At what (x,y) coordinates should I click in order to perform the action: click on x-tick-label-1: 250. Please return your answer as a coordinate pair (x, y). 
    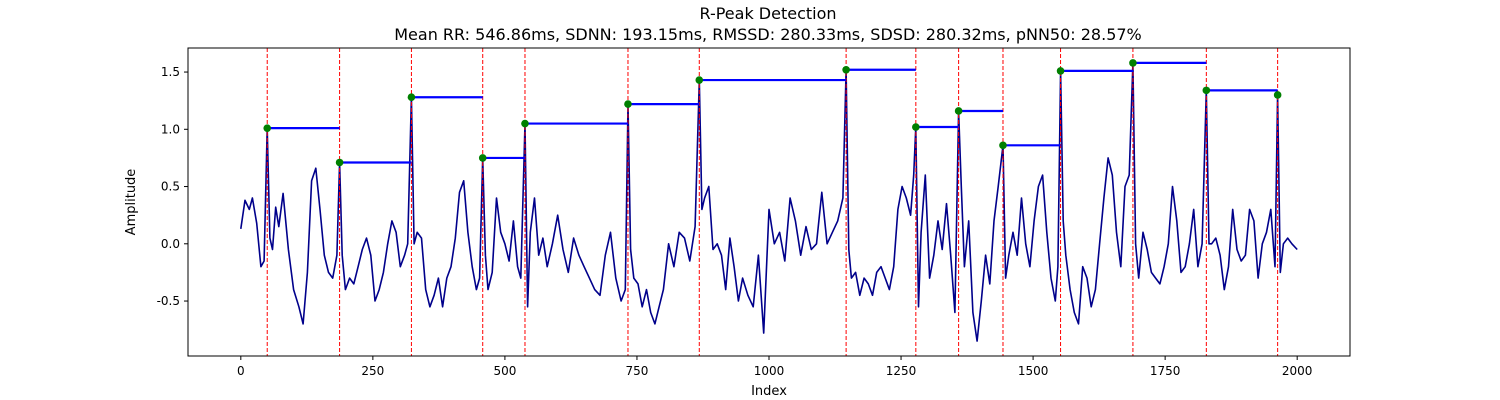
    Looking at the image, I should click on (372, 371).